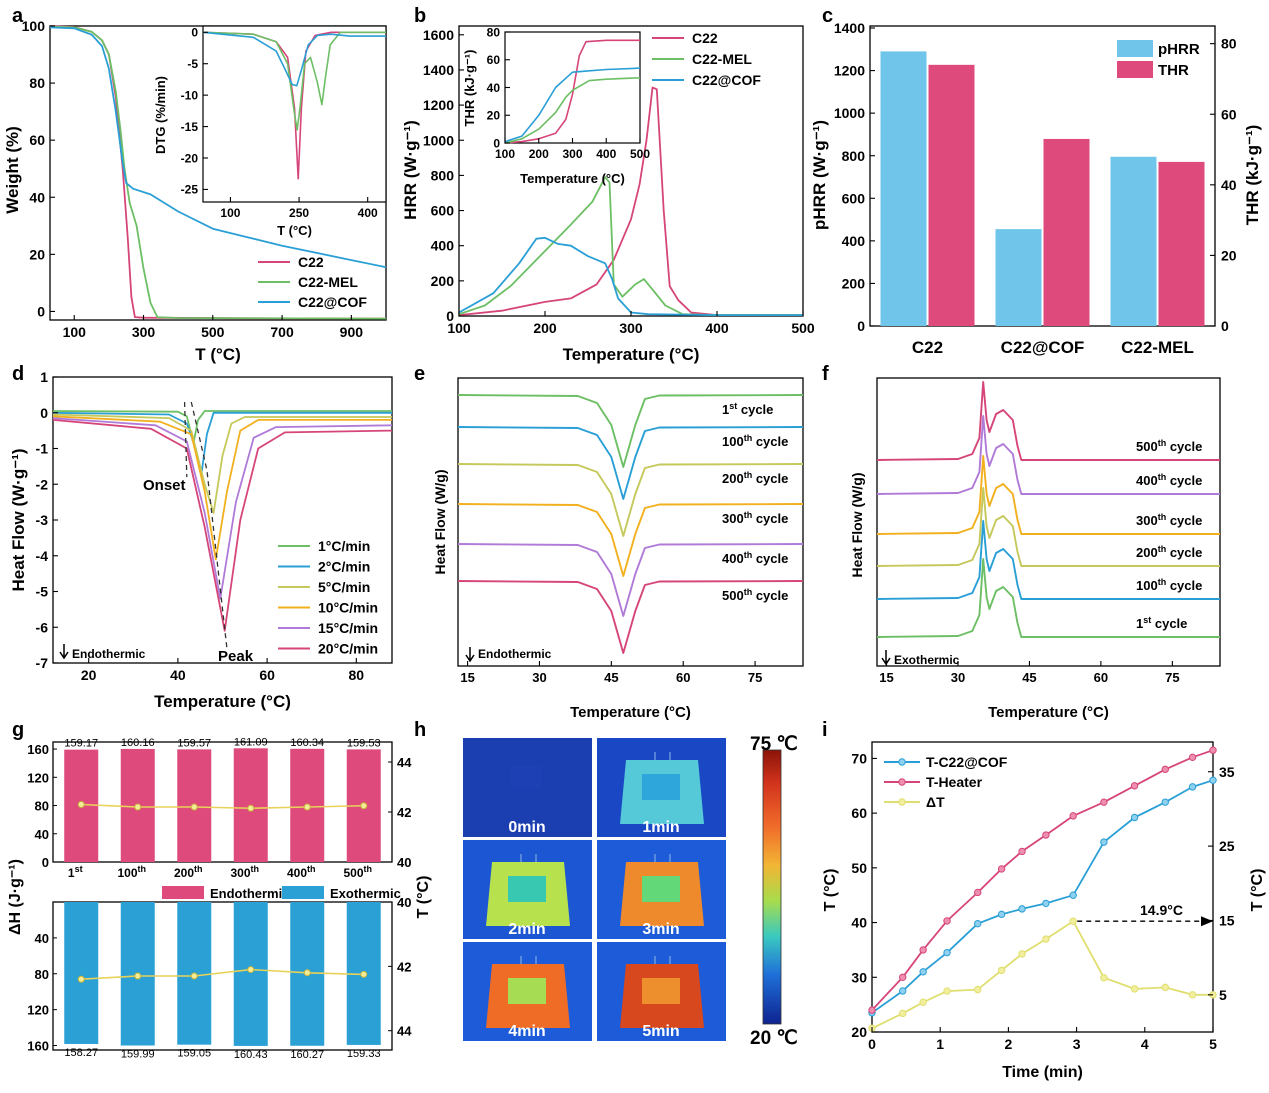 The height and width of the screenshot is (1093, 1269). I want to click on exothermic-label: Exothermic, so click(927, 660).